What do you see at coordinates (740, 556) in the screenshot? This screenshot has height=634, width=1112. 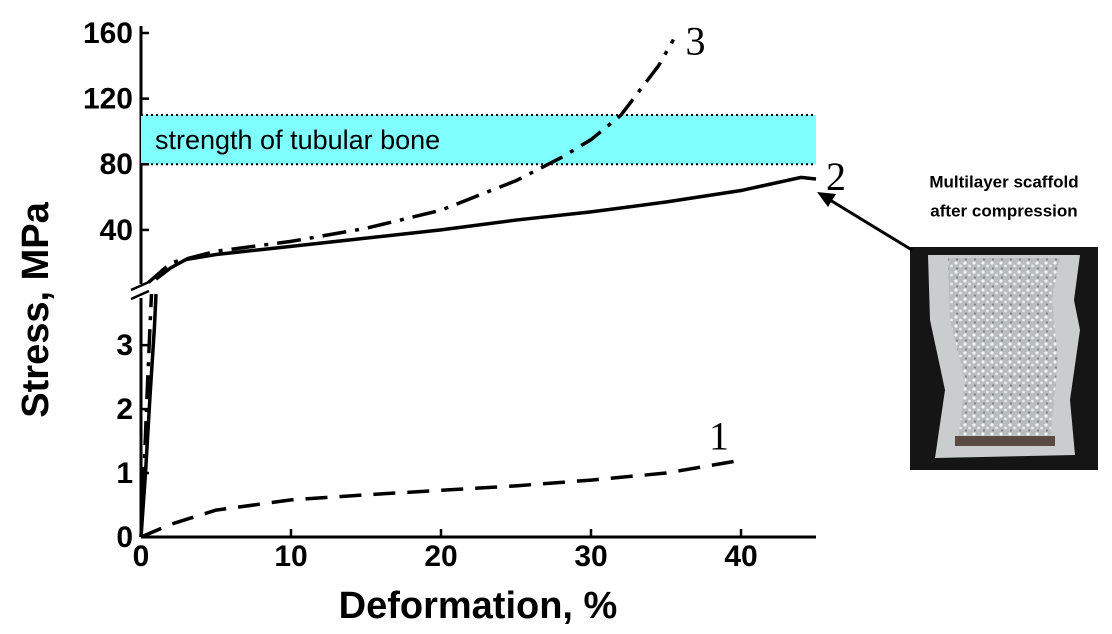 I see `x-tick-label: 40` at bounding box center [740, 556].